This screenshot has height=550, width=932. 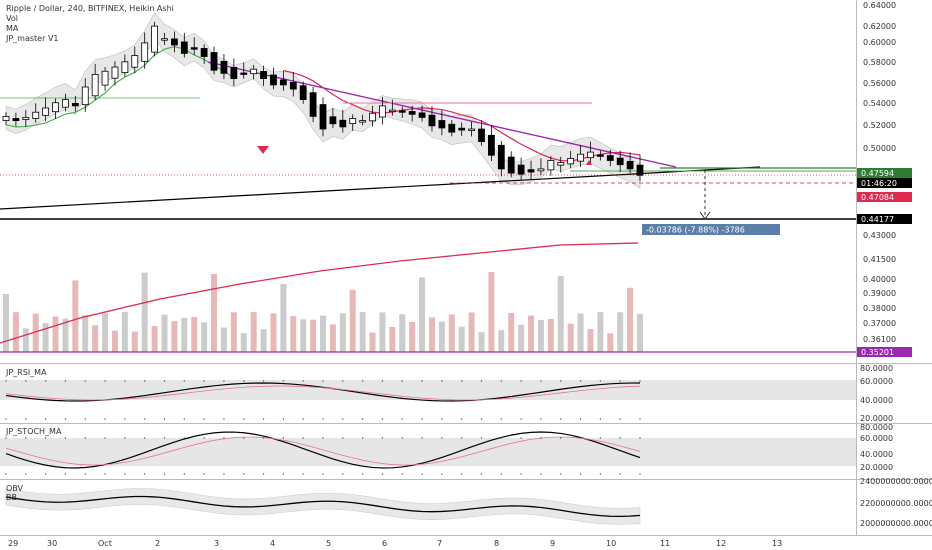 I want to click on rsi-band, so click(x=428, y=390).